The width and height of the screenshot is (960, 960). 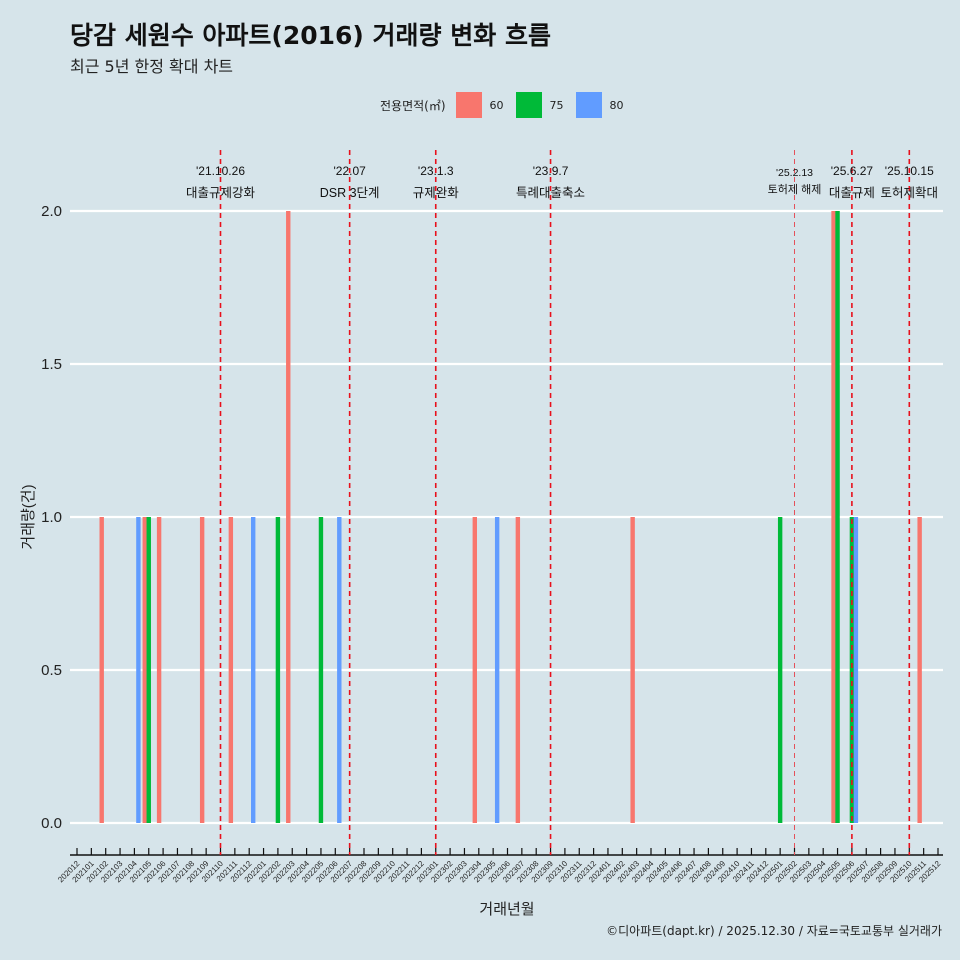 I want to click on event-date: '21.10.26, so click(x=220, y=171).